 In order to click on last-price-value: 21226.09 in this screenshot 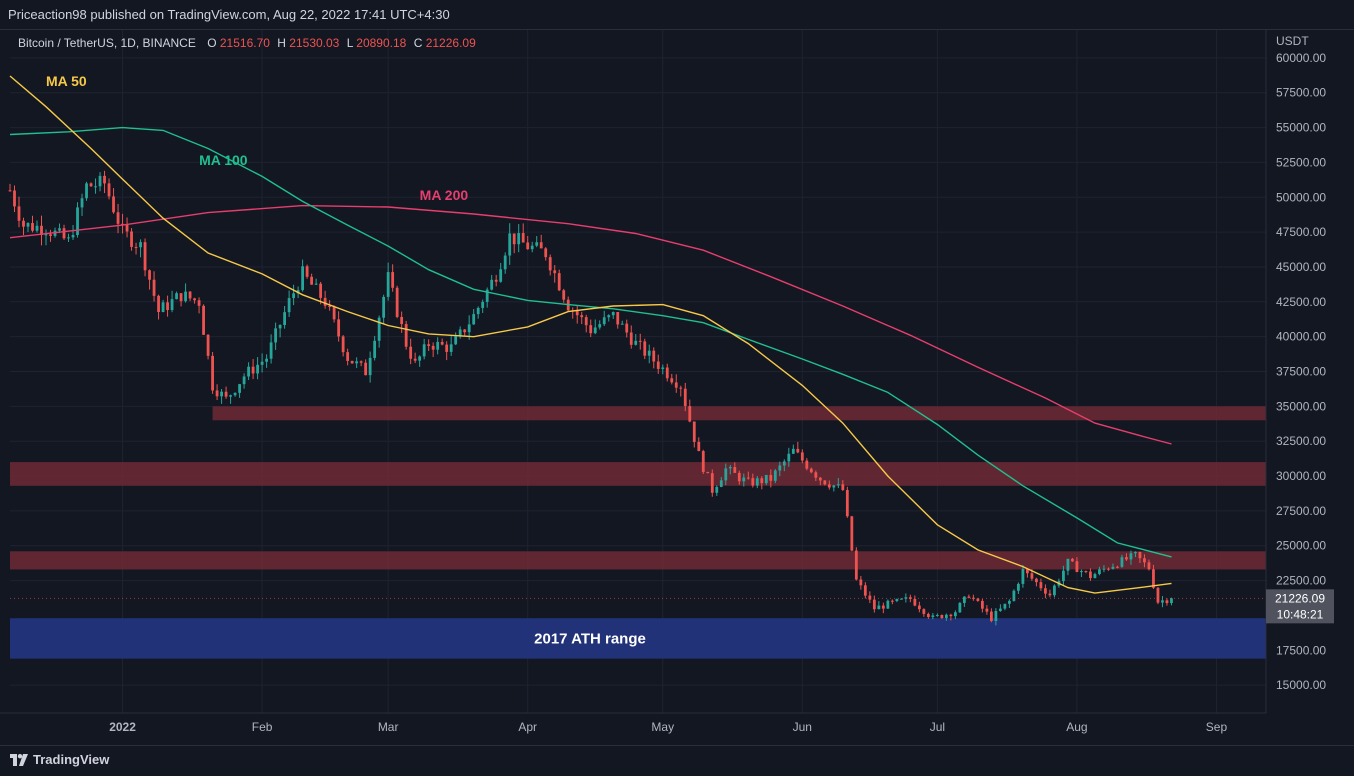, I will do `click(1300, 598)`.